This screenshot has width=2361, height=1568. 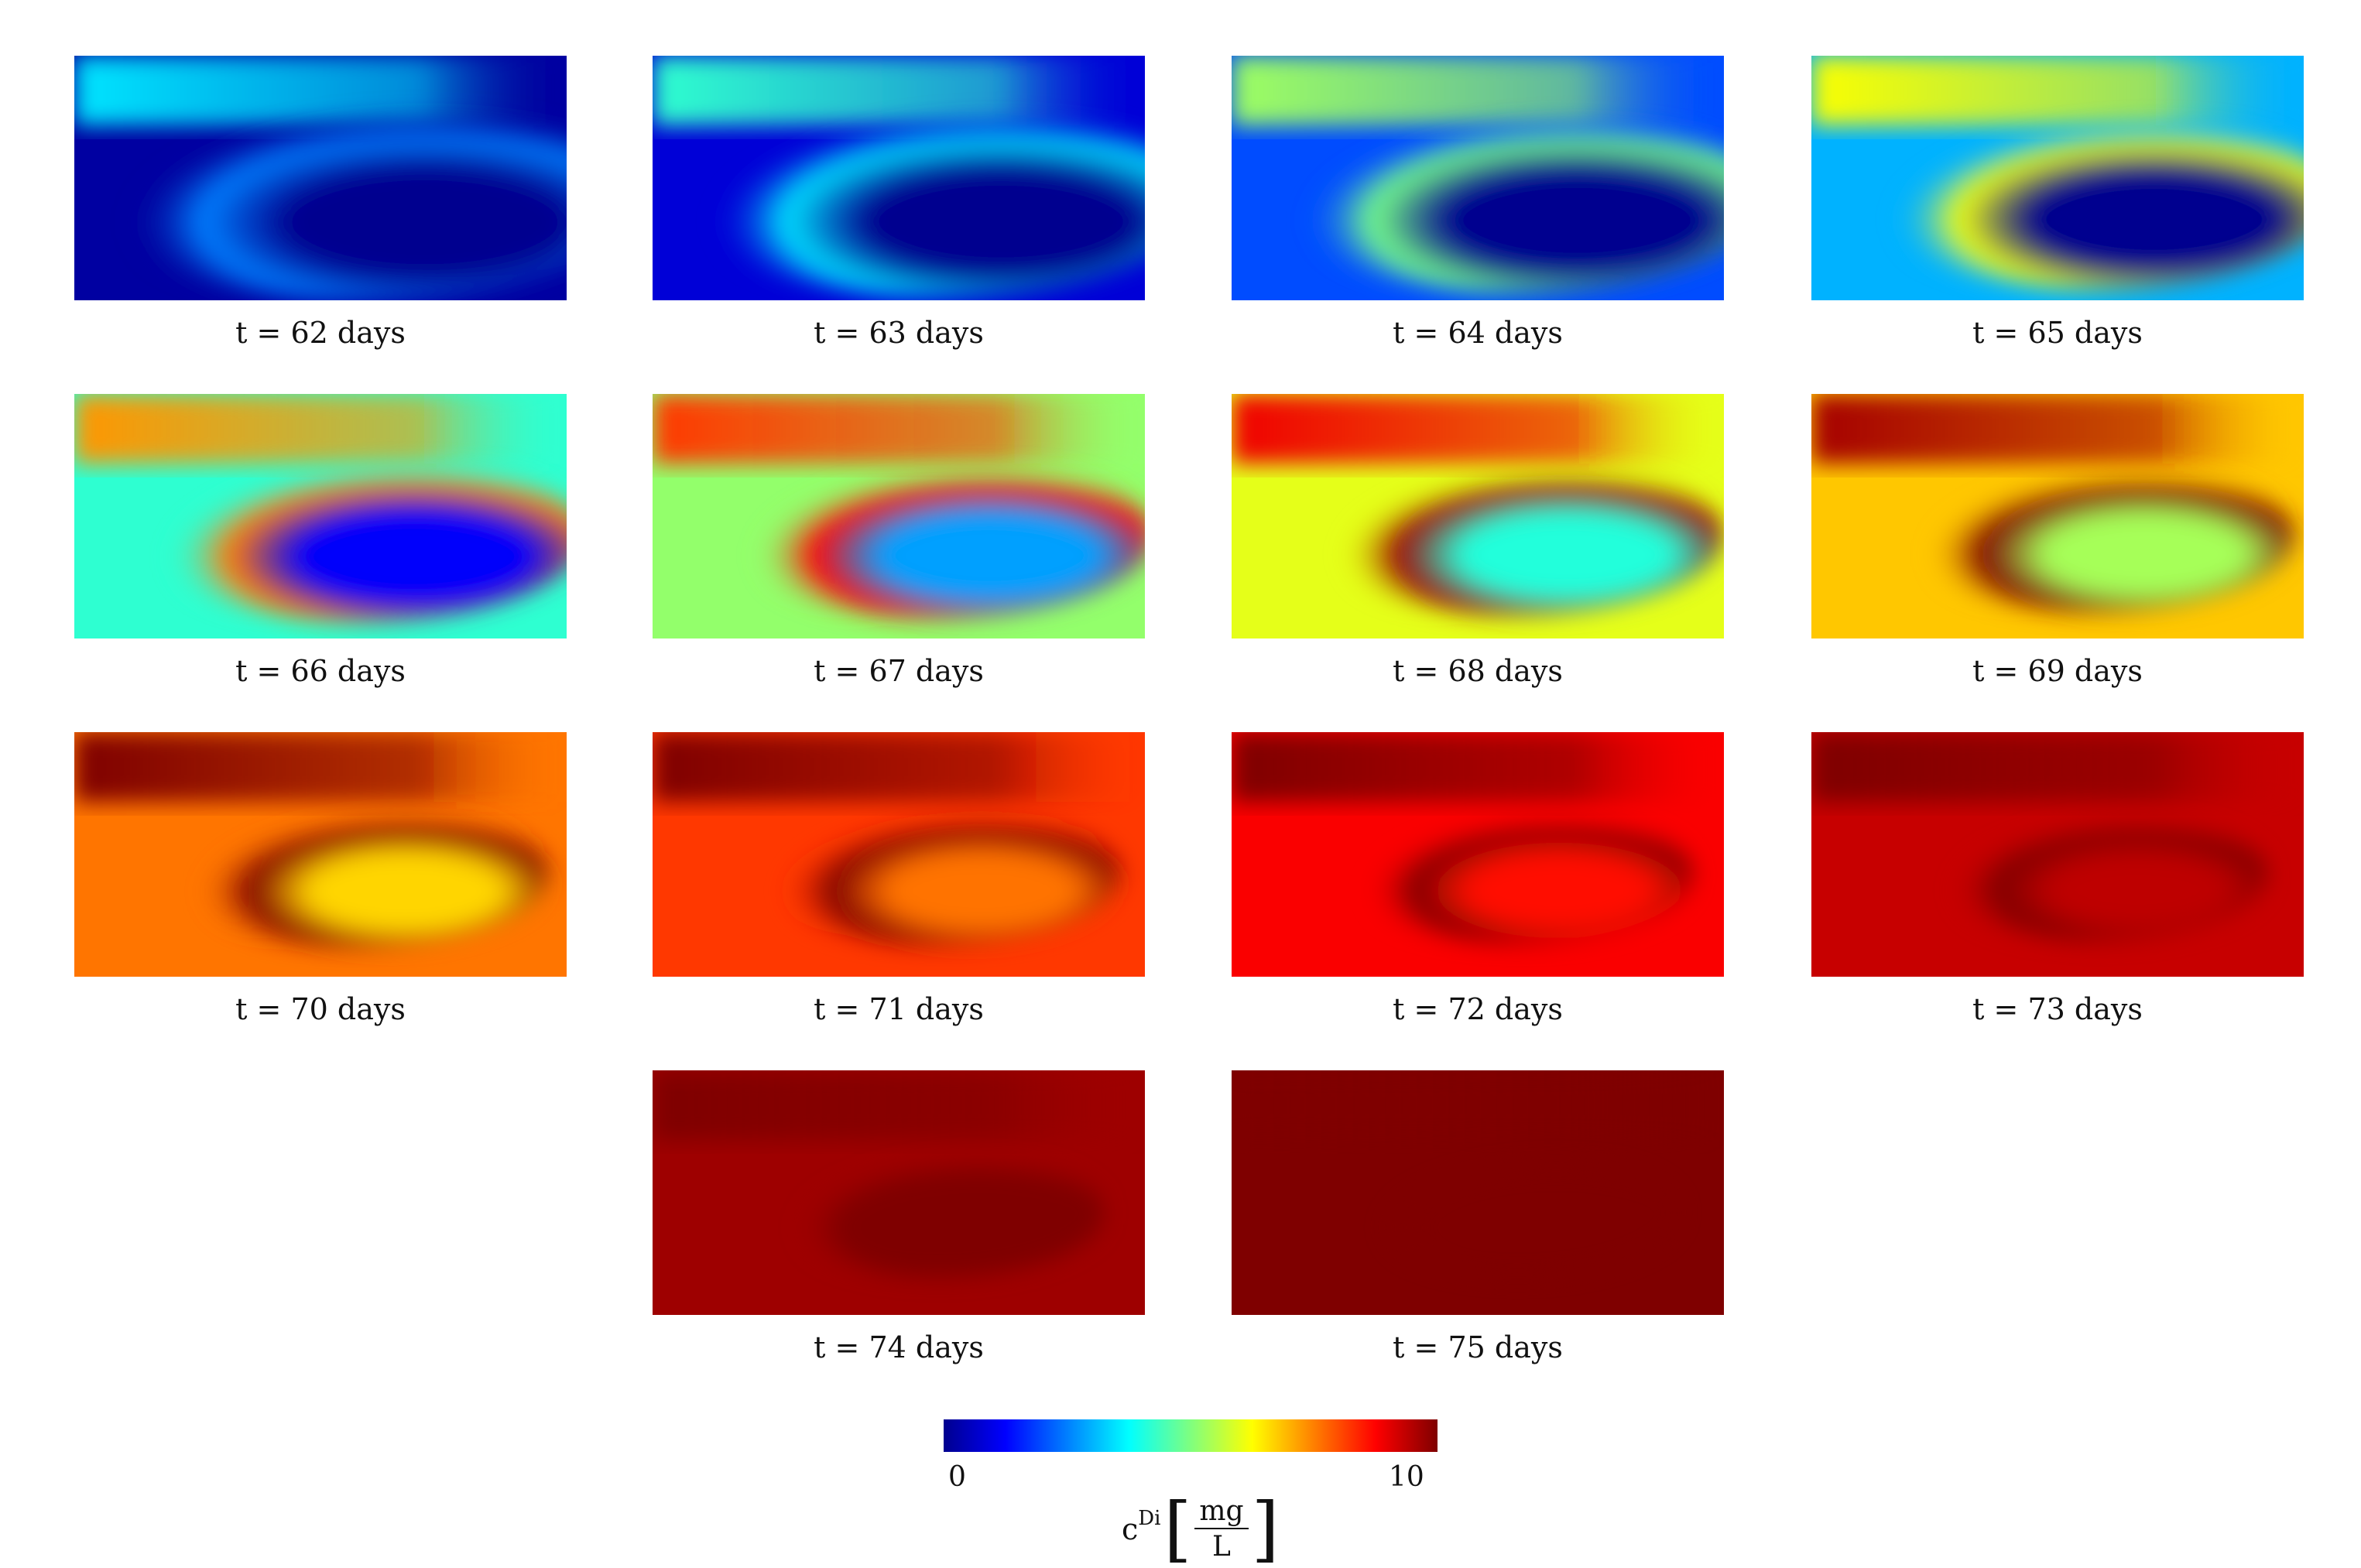 What do you see at coordinates (1221, 1530) in the screenshot?
I see `colorbar-unit: mg L` at bounding box center [1221, 1530].